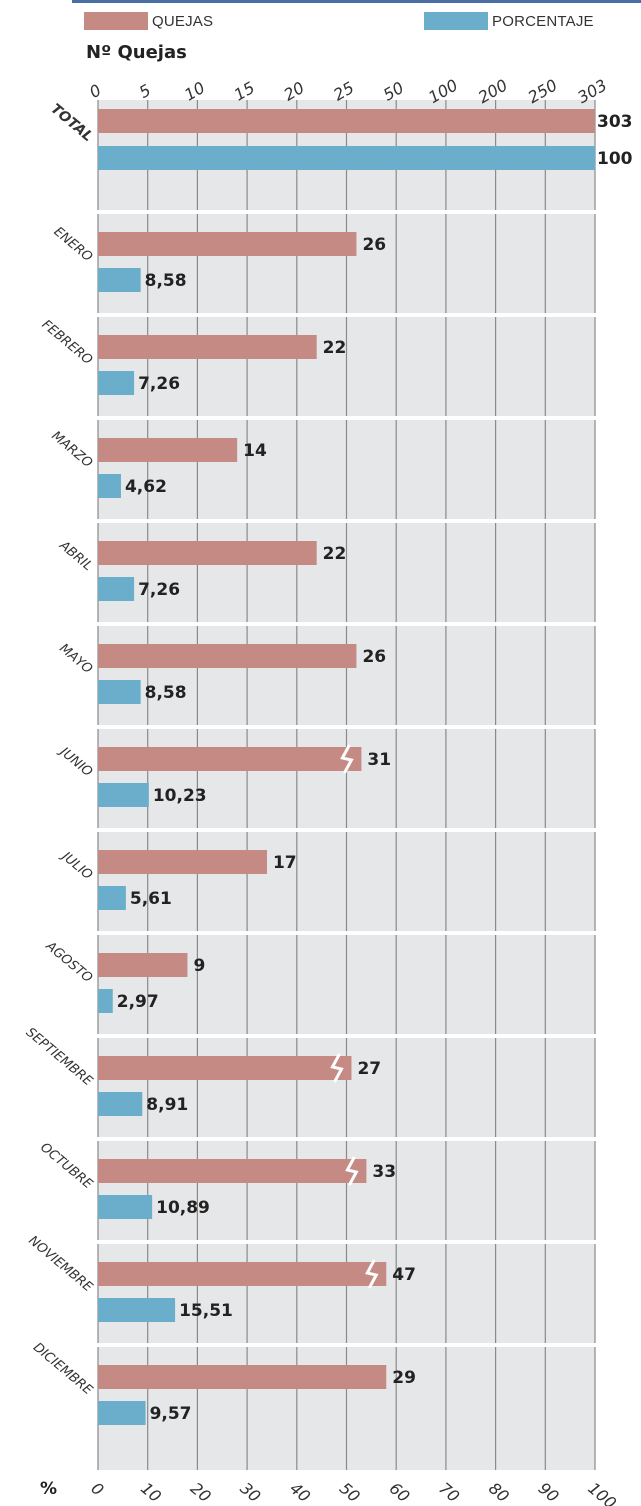 The image size is (641, 1506). What do you see at coordinates (232, 1171) in the screenshot?
I see `bar-quejas-octubre` at bounding box center [232, 1171].